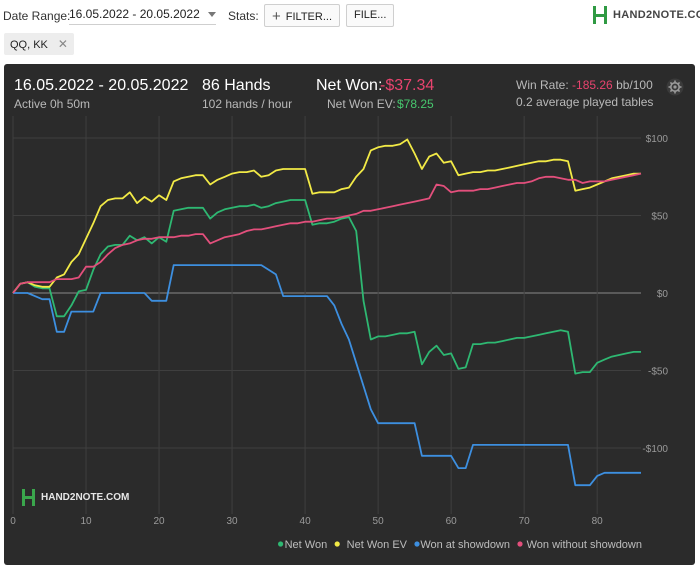 This screenshot has width=700, height=567. What do you see at coordinates (655, 449) in the screenshot?
I see `y-tick-label: -$100` at bounding box center [655, 449].